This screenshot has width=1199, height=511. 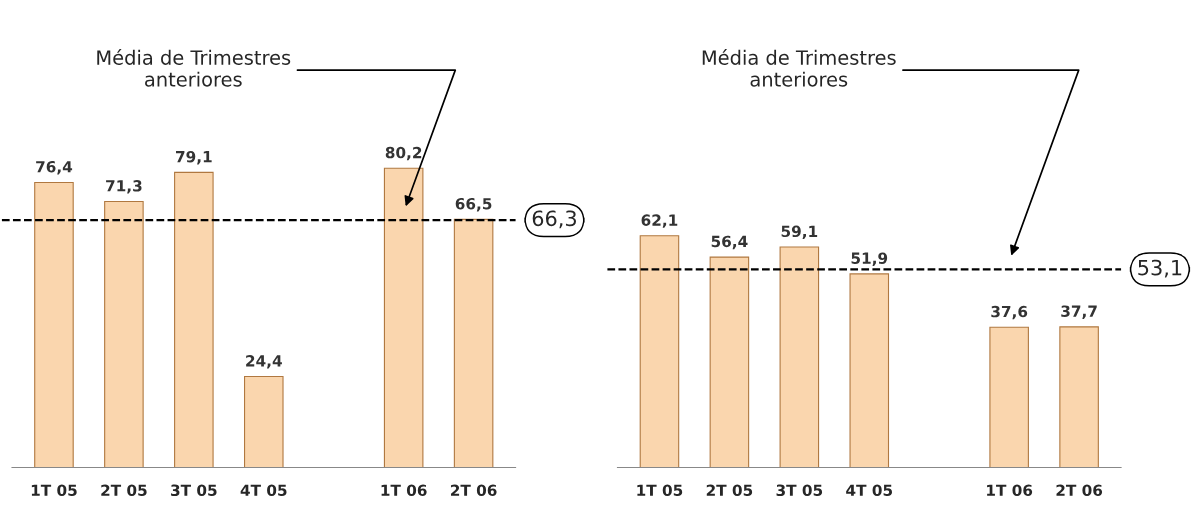 What do you see at coordinates (1160, 268) in the screenshot?
I see `ref-line-label: 53,1` at bounding box center [1160, 268].